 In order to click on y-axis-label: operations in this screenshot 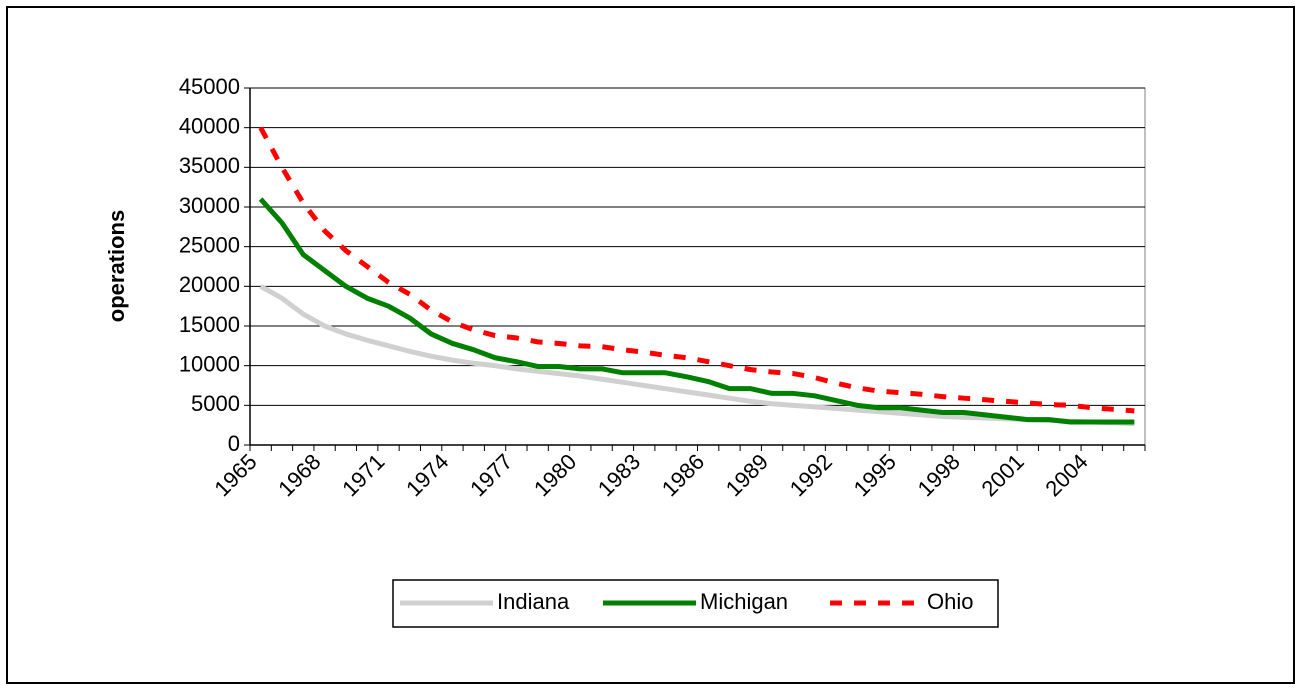, I will do `click(116, 266)`.